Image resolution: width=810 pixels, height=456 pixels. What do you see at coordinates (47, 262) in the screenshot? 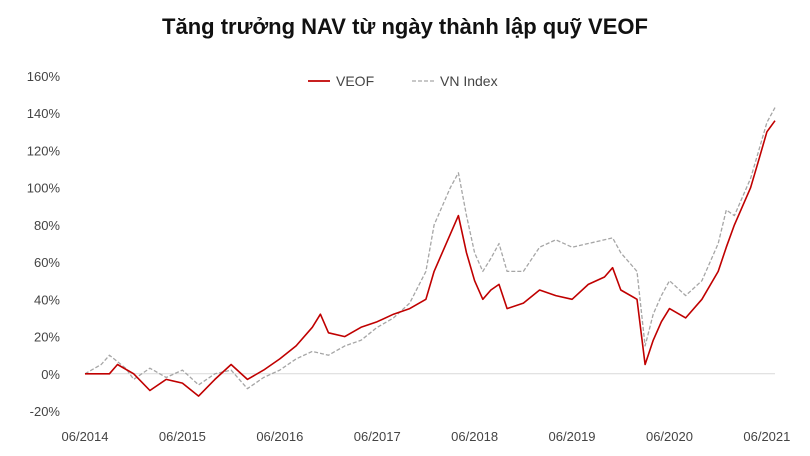
I see `y-tick-label: 60%` at bounding box center [47, 262].